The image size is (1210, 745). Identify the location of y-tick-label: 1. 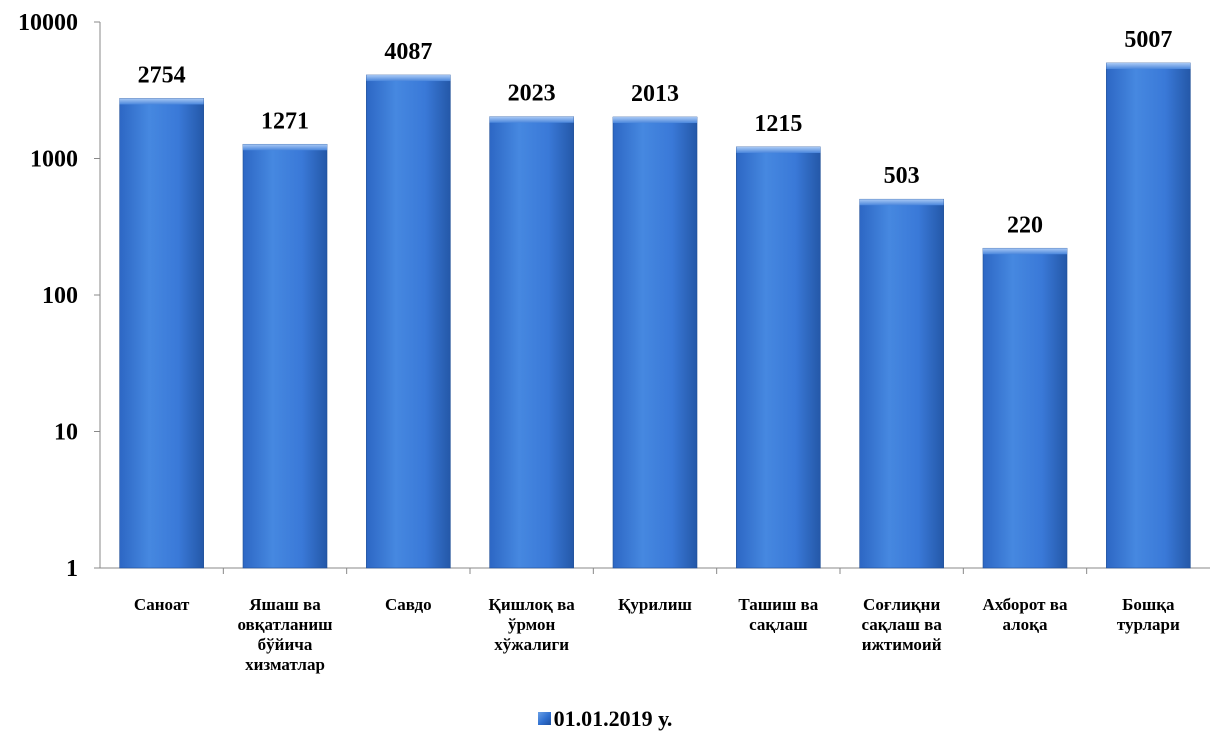
(72, 569).